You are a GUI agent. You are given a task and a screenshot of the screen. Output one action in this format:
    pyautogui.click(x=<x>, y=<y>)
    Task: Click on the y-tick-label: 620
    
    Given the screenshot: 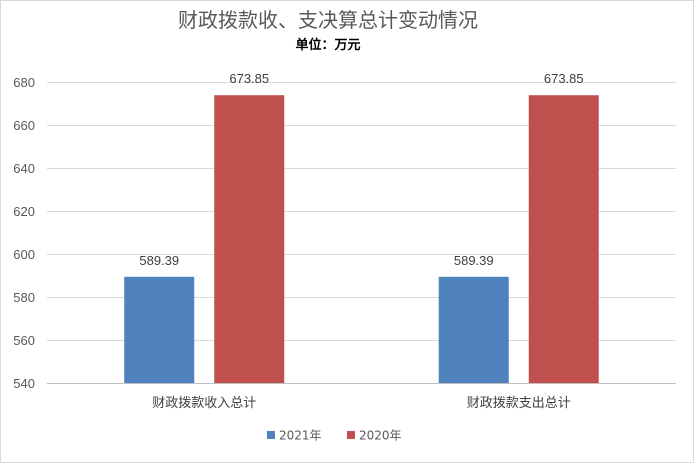 What is the action you would take?
    pyautogui.click(x=24, y=211)
    